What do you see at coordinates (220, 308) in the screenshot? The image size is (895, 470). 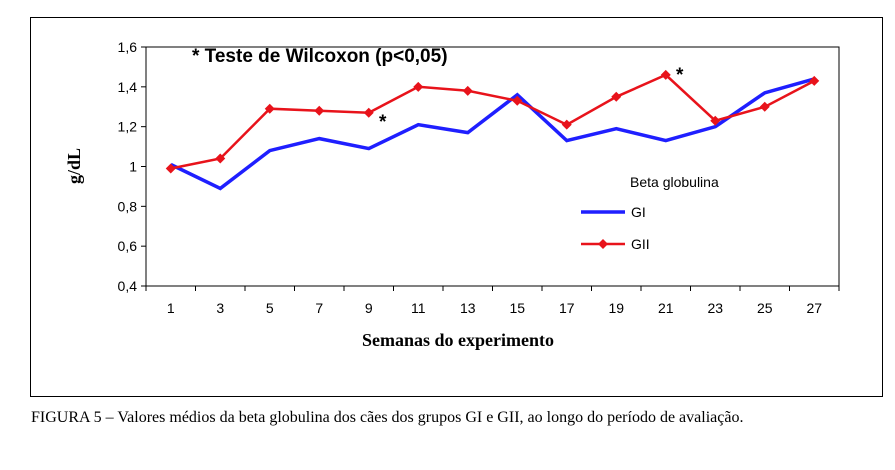 I see `x-tick-label: 3` at bounding box center [220, 308].